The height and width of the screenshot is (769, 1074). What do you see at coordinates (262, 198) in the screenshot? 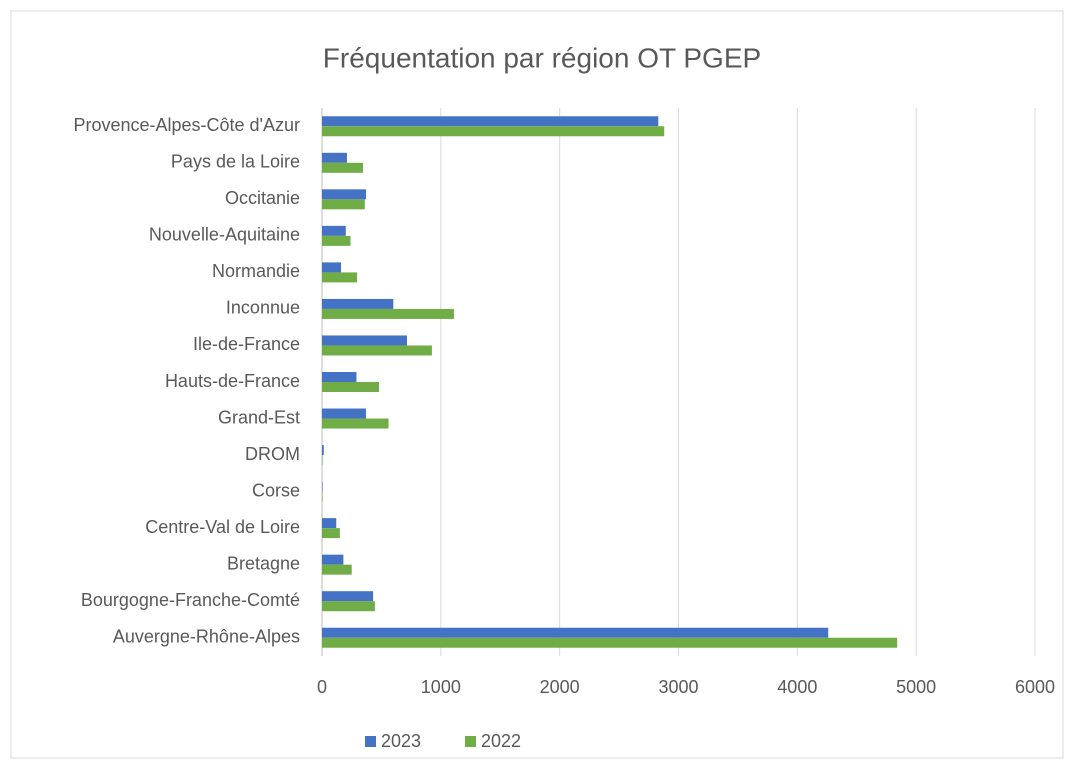
I see `y-tick-label: Occitanie` at bounding box center [262, 198].